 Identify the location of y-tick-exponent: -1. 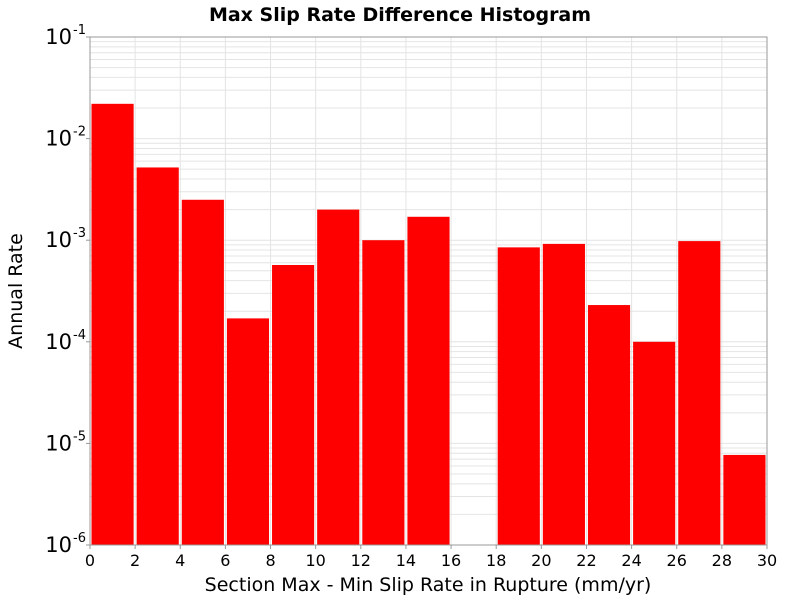
(79, 30).